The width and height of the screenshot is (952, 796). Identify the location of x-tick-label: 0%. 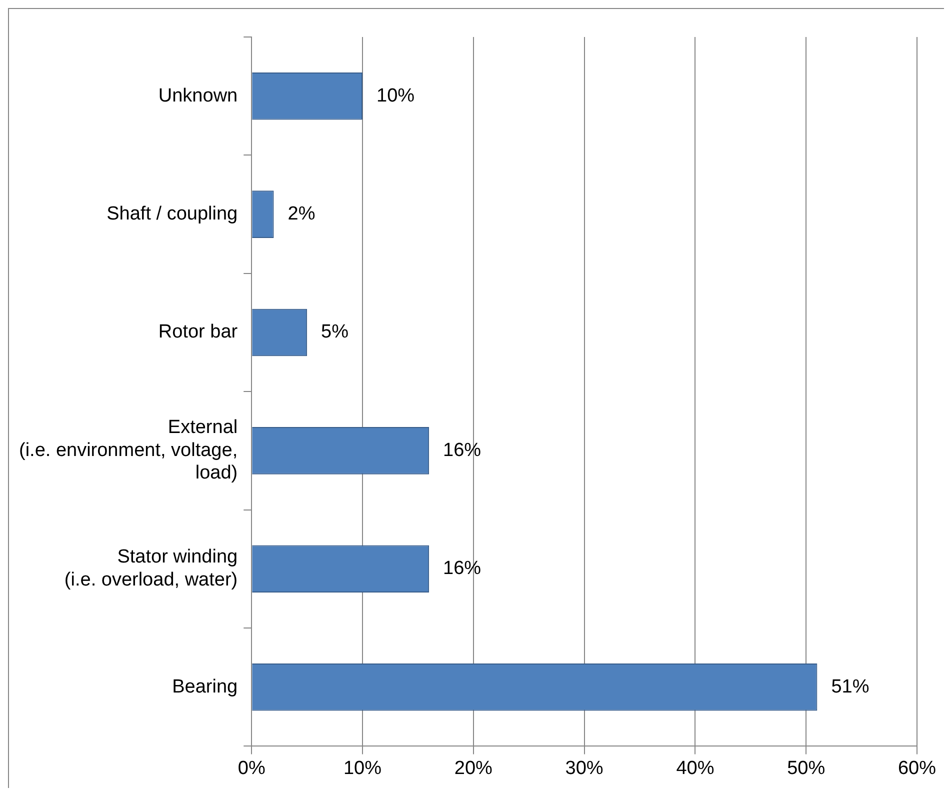
(252, 768).